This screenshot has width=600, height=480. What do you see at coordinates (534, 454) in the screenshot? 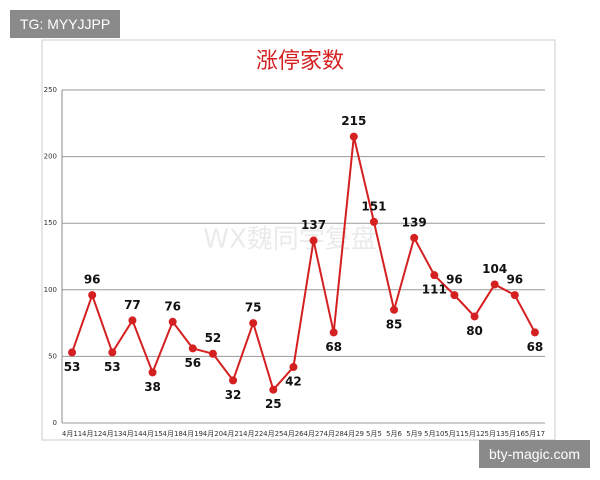
I see `site-label: bty-magic.com` at bounding box center [534, 454].